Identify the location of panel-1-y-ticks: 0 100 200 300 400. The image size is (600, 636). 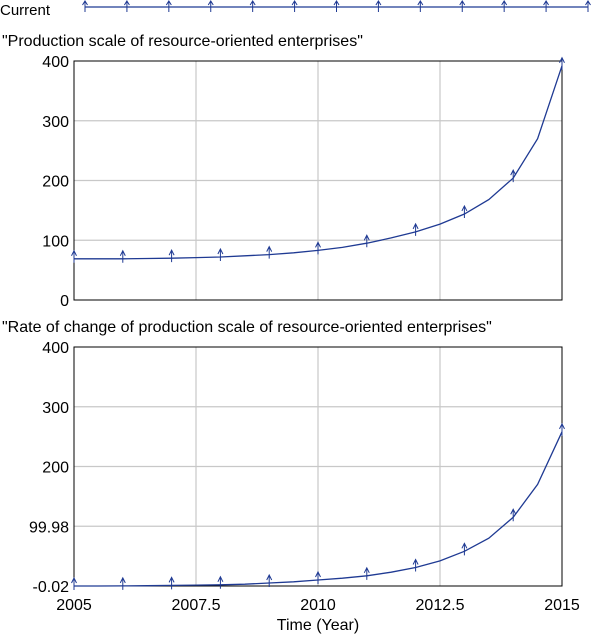
(55, 182).